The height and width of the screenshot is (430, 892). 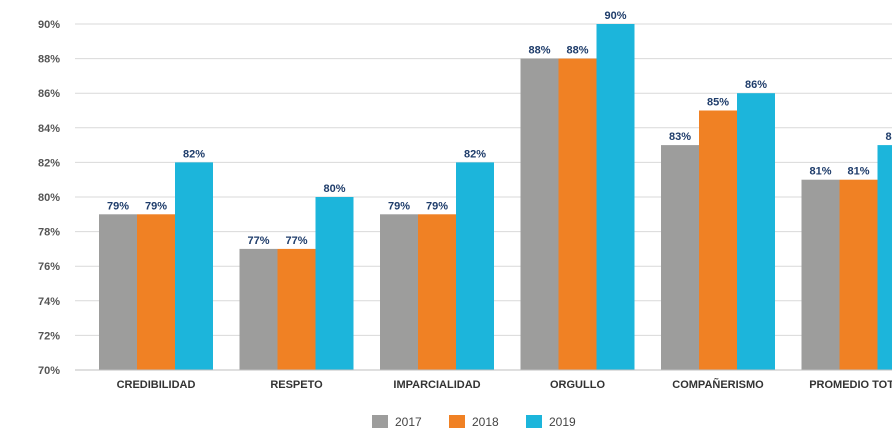 I want to click on data-label: 90%, so click(x=615, y=16).